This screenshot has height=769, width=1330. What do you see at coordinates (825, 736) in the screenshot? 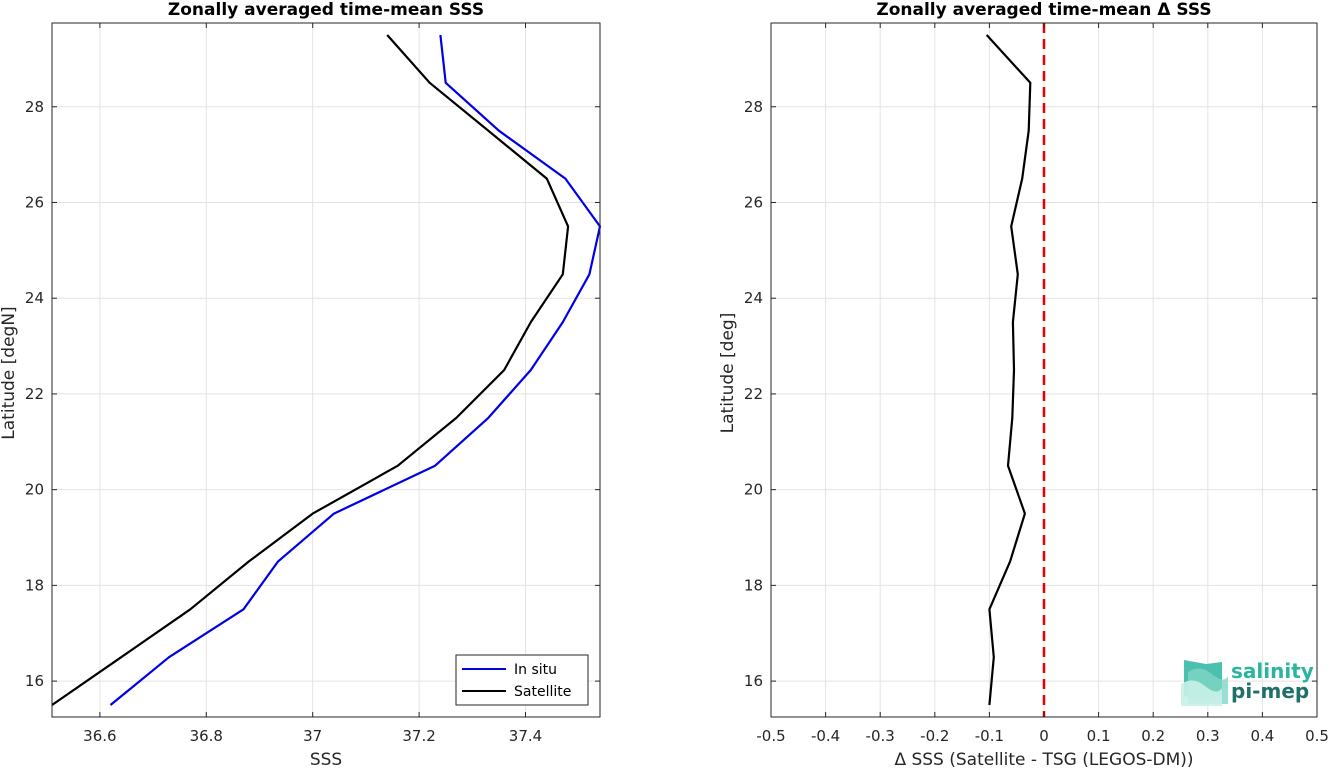
I see `x-tick-label: -0.4` at bounding box center [825, 736].